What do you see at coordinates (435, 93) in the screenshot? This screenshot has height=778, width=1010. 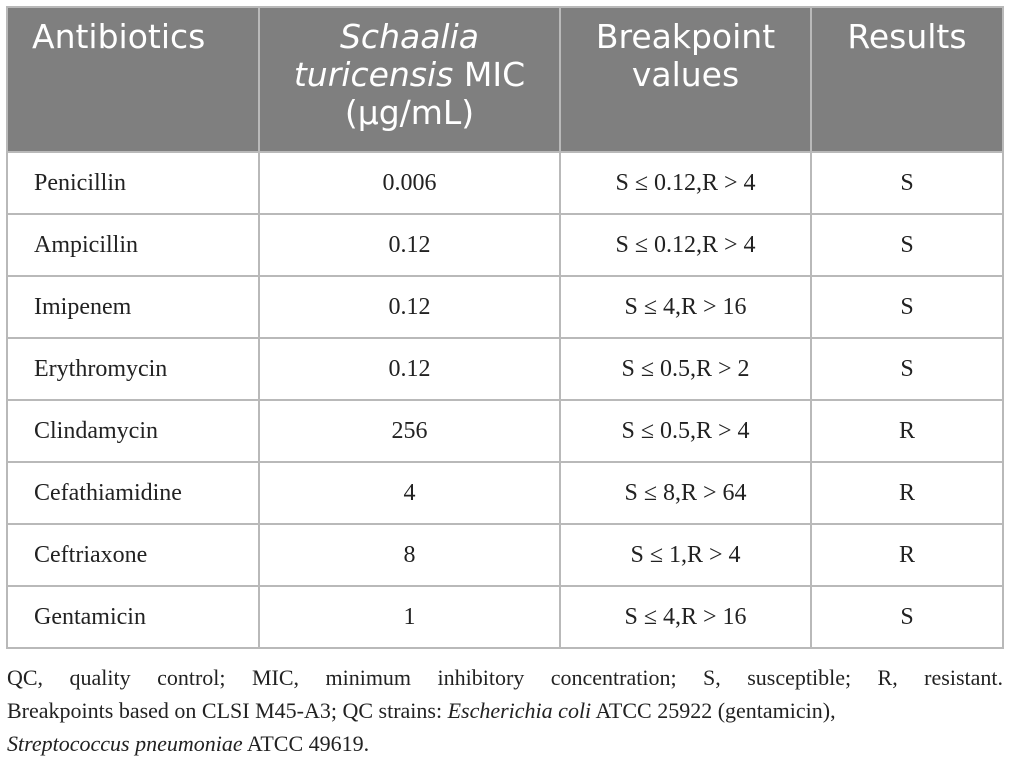 I see `header-mic-unit: MIC (µg/mL)` at bounding box center [435, 93].